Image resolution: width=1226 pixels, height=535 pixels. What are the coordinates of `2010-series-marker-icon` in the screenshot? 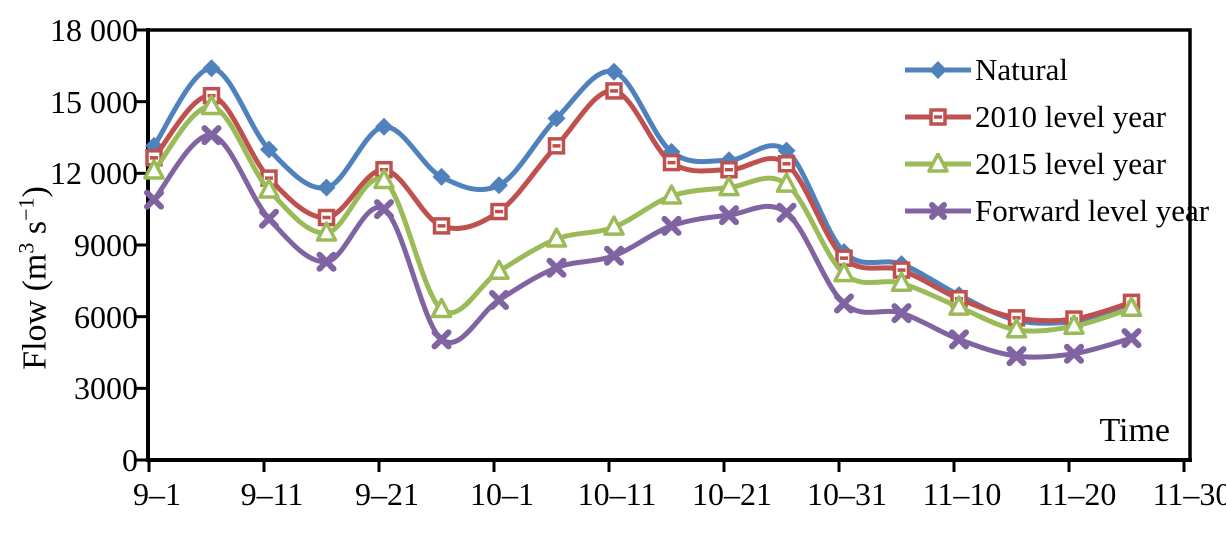 It's located at (938, 116).